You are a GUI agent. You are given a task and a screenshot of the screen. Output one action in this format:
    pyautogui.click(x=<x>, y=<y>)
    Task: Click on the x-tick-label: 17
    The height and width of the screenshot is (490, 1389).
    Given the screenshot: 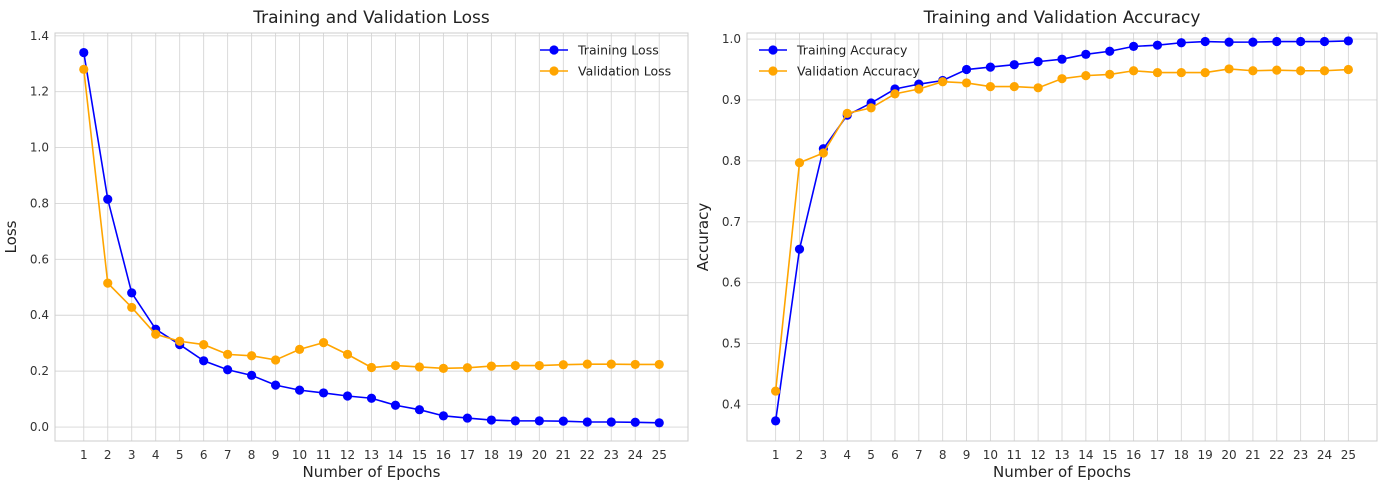 What is the action you would take?
    pyautogui.click(x=467, y=455)
    